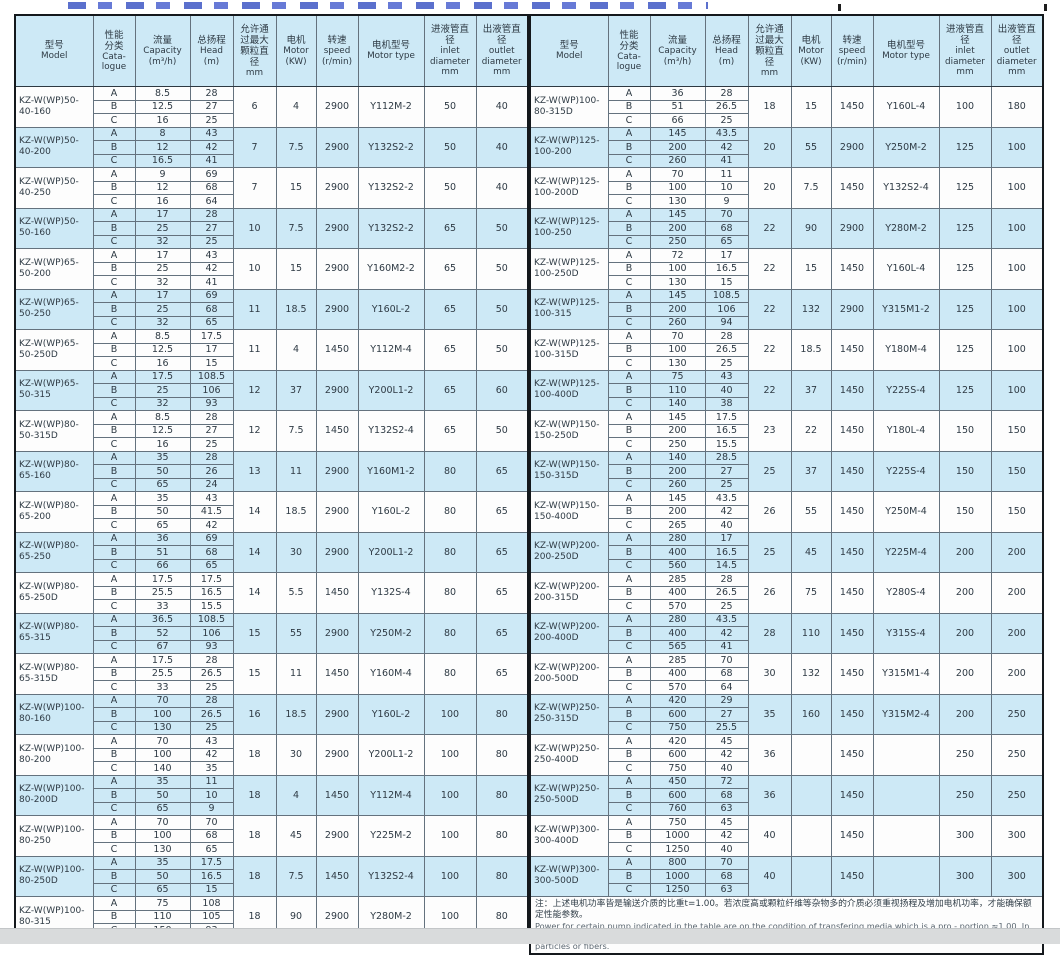 The image size is (1060, 955). What do you see at coordinates (271, 876) in the screenshot?
I see `spec-row: B 50 16.5` at bounding box center [271, 876].